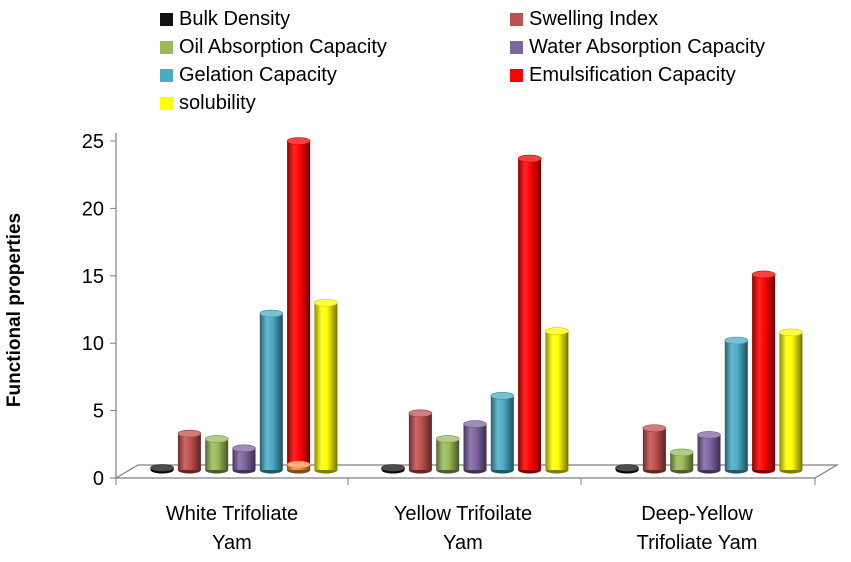 The height and width of the screenshot is (562, 851). Describe the element at coordinates (258, 74) in the screenshot. I see `legend-label: Gelation Capacity` at that location.